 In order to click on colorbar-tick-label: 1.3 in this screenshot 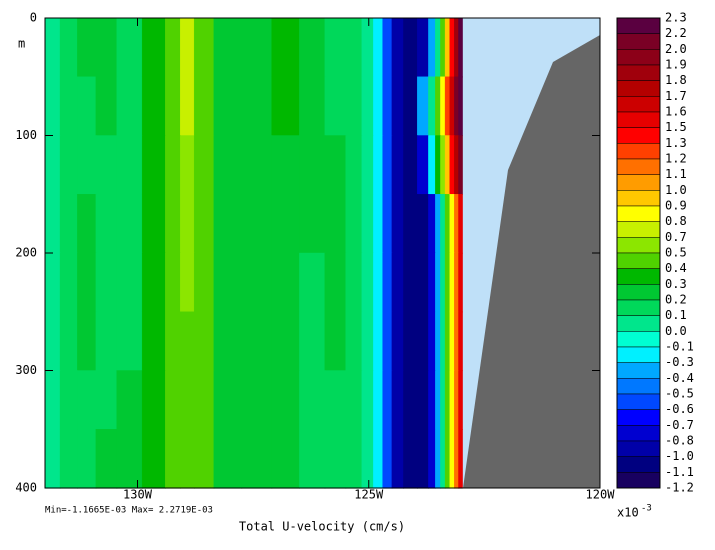, I will do `click(676, 143)`.